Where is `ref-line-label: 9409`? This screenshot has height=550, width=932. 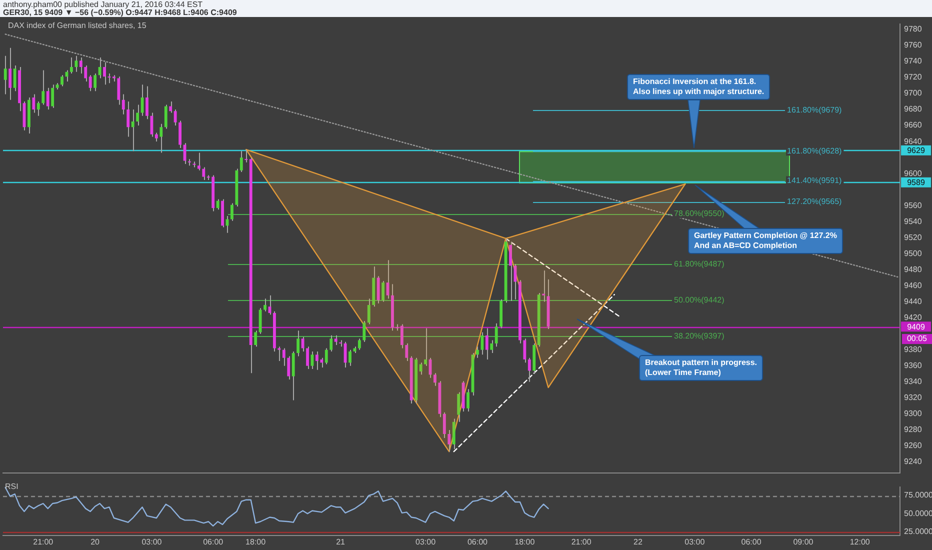
ref-line-label: 9409 is located at coordinates (916, 327).